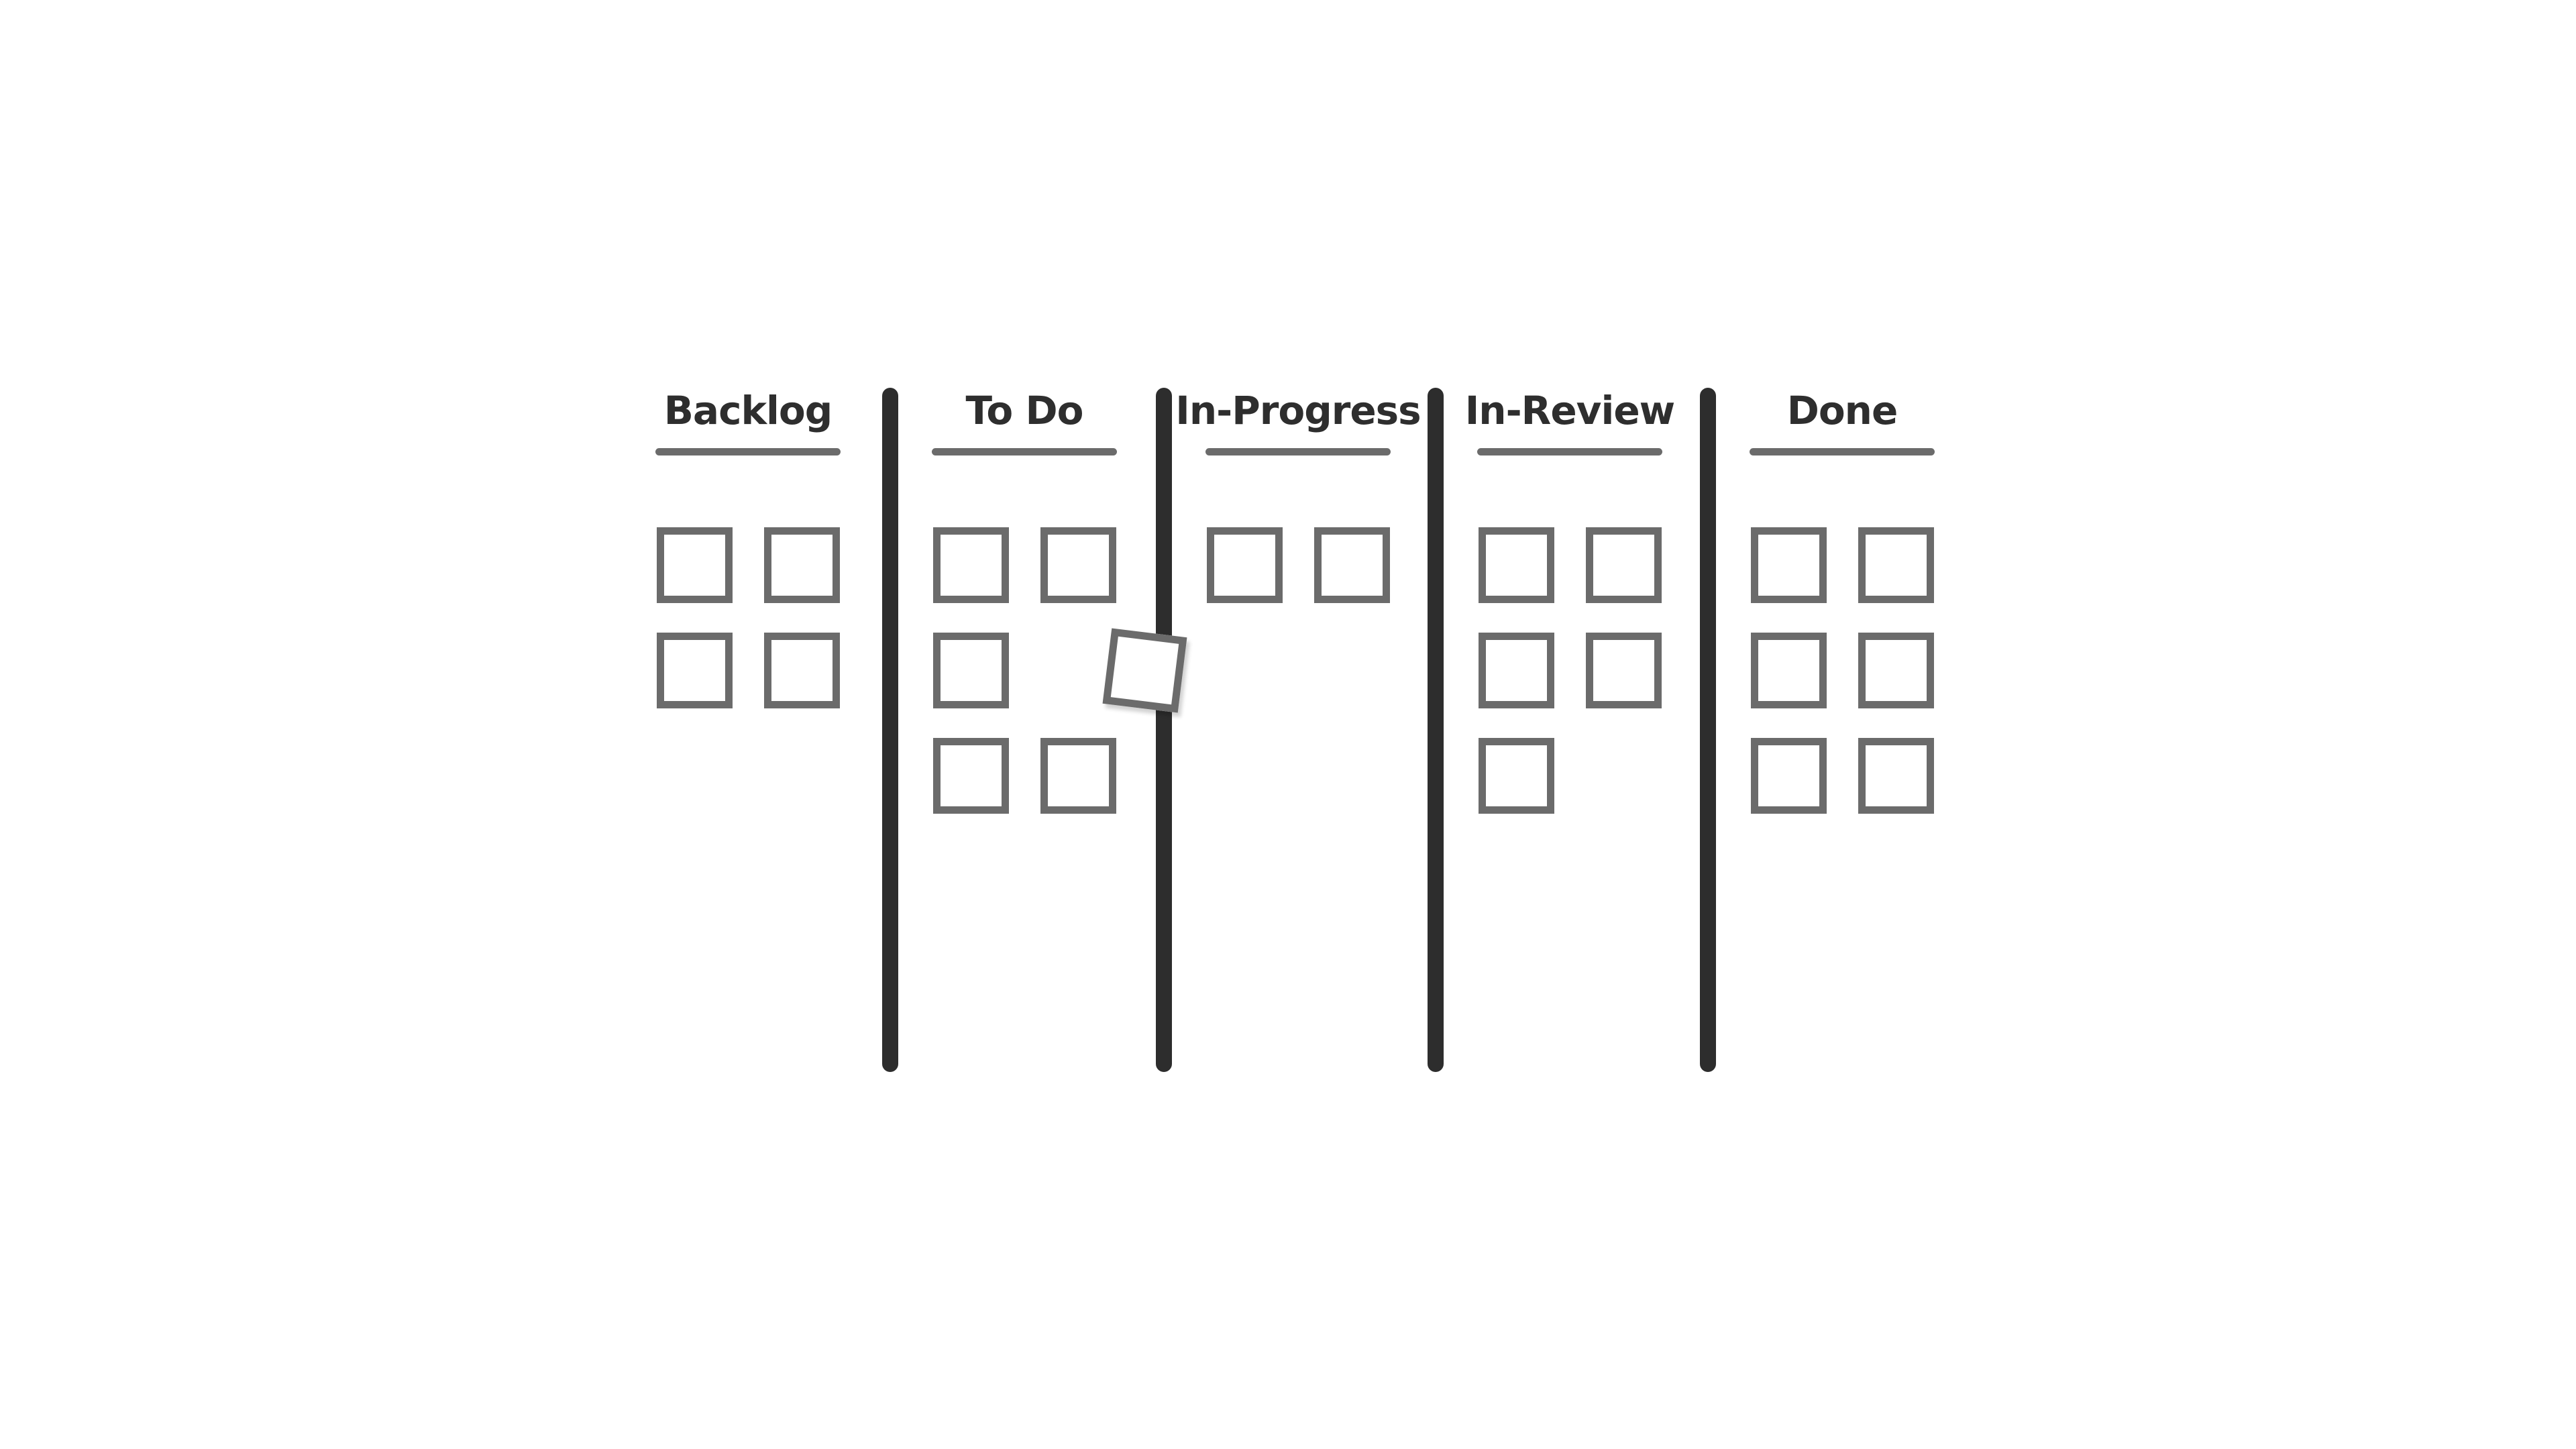  Describe the element at coordinates (1569, 451) in the screenshot. I see `column-underline-in-review` at that location.